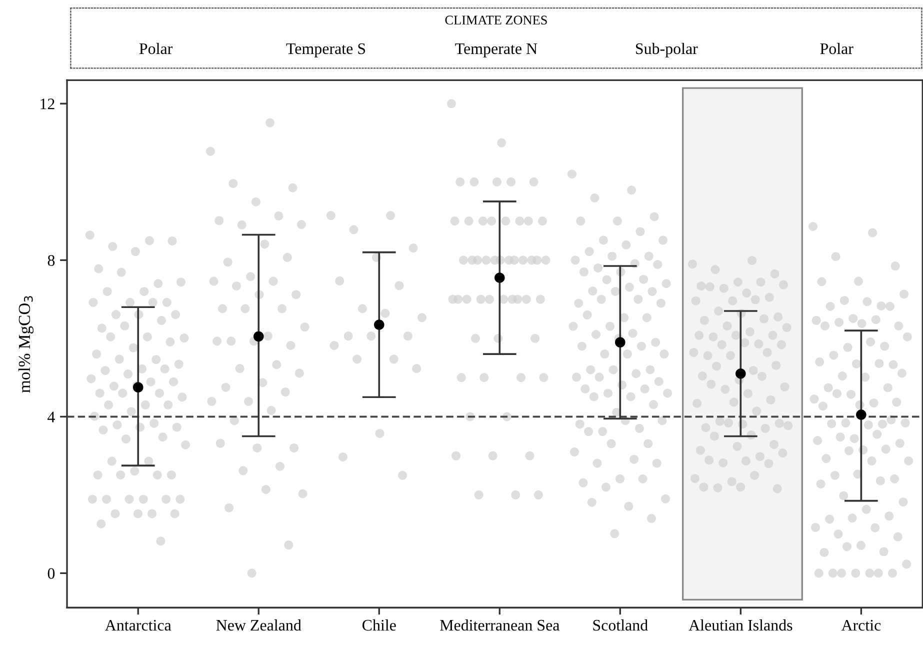  What do you see at coordinates (500, 625) in the screenshot?
I see `x-tick-label: Mediterranean Sea` at bounding box center [500, 625].